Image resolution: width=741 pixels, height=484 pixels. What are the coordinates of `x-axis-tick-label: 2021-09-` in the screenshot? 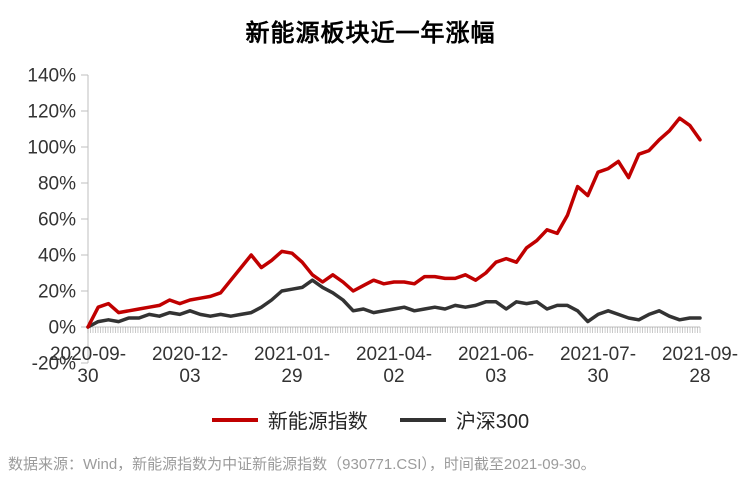 It's located at (700, 354).